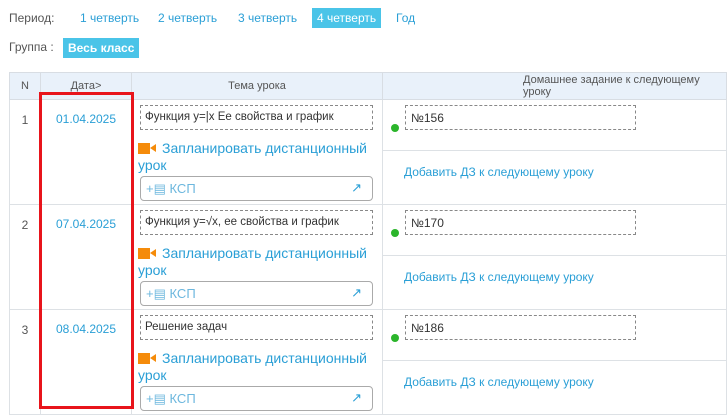  What do you see at coordinates (520, 327) in the screenshot?
I see `homework-input: №186` at bounding box center [520, 327].